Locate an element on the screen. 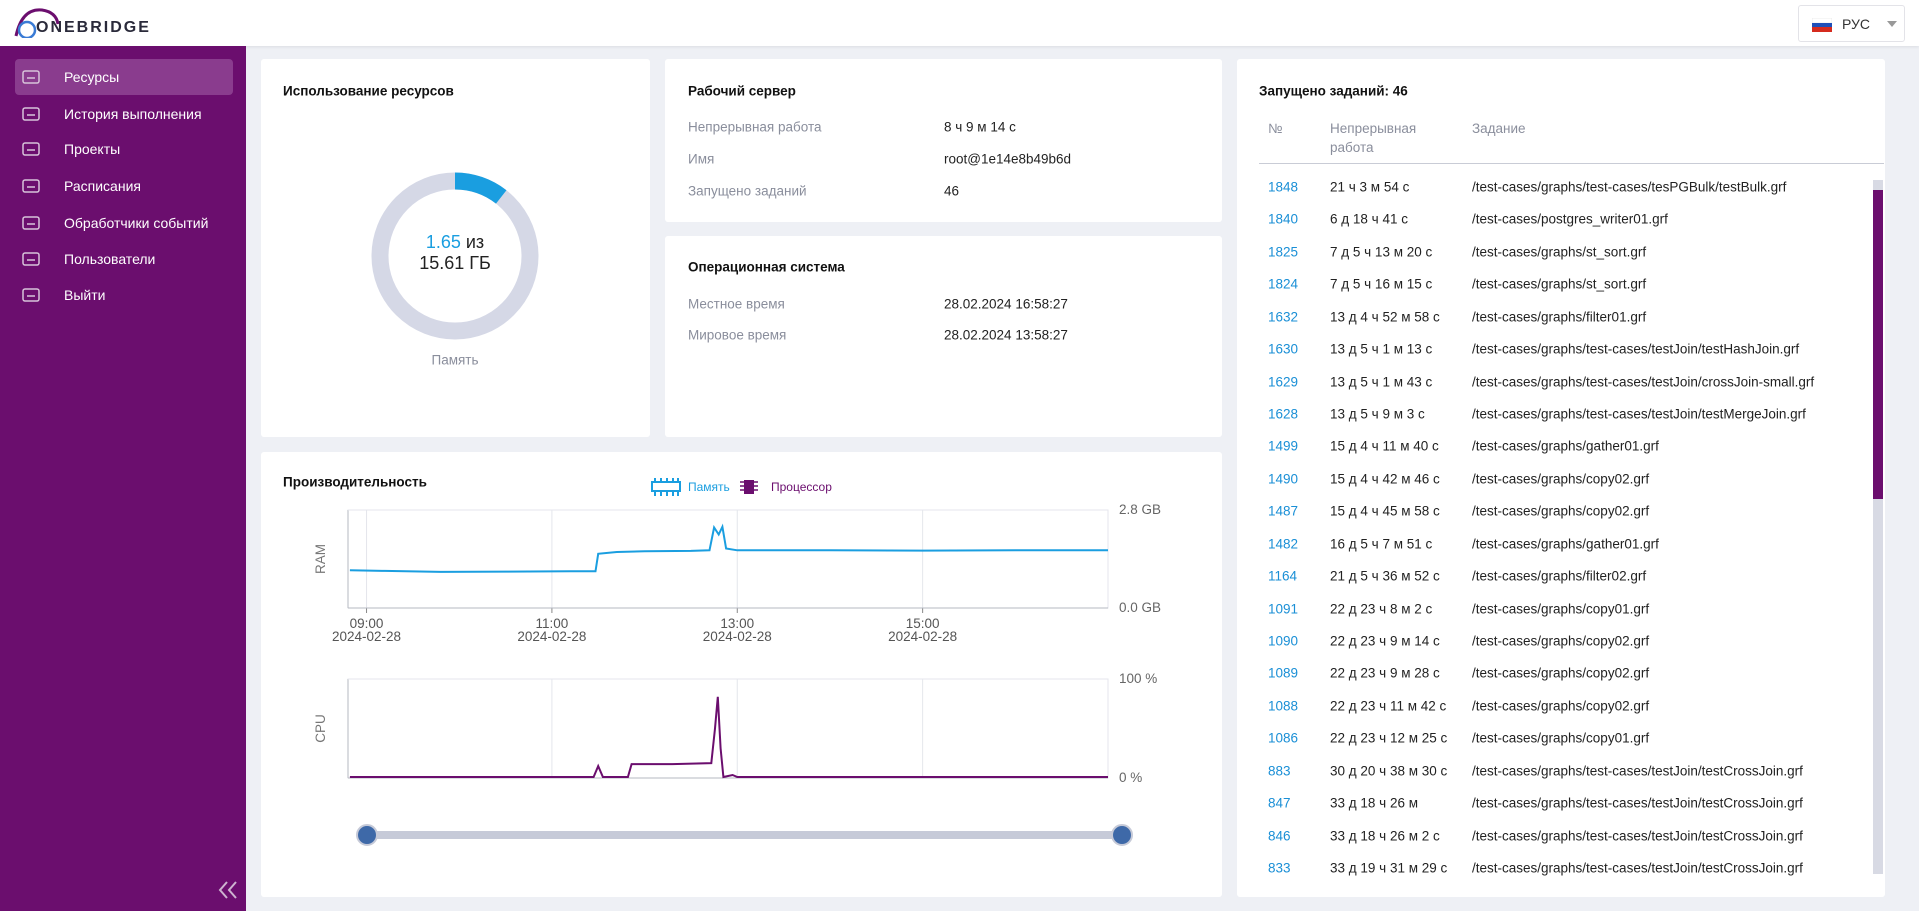  range-slider is located at coordinates (745, 835).